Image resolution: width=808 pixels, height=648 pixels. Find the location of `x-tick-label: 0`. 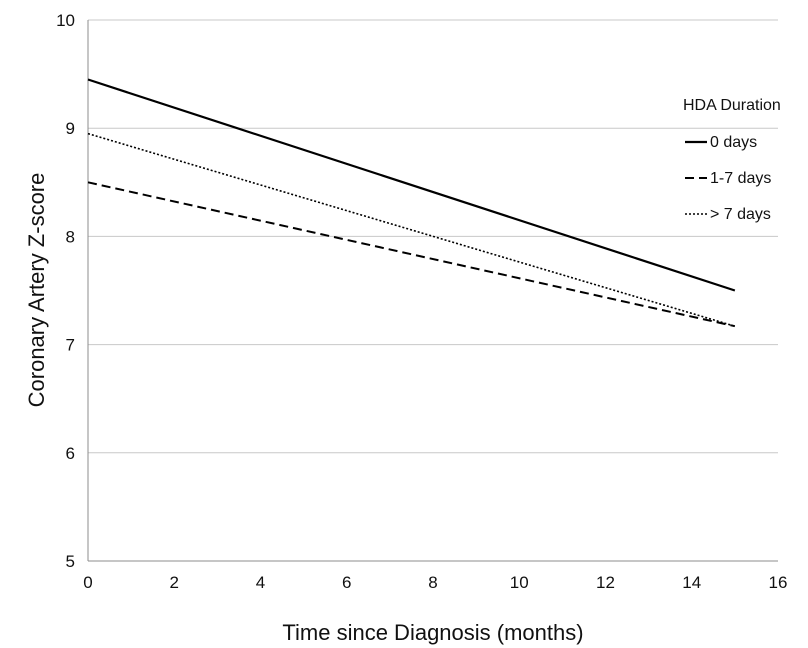

x-tick-label: 0 is located at coordinates (87, 582).